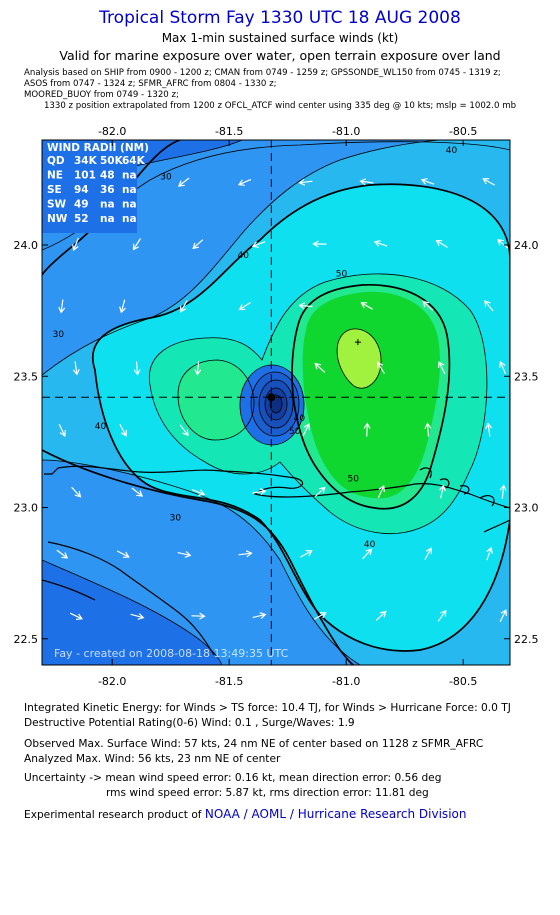 The width and height of the screenshot is (560, 915). I want to click on storm-center-marker, so click(271, 397).